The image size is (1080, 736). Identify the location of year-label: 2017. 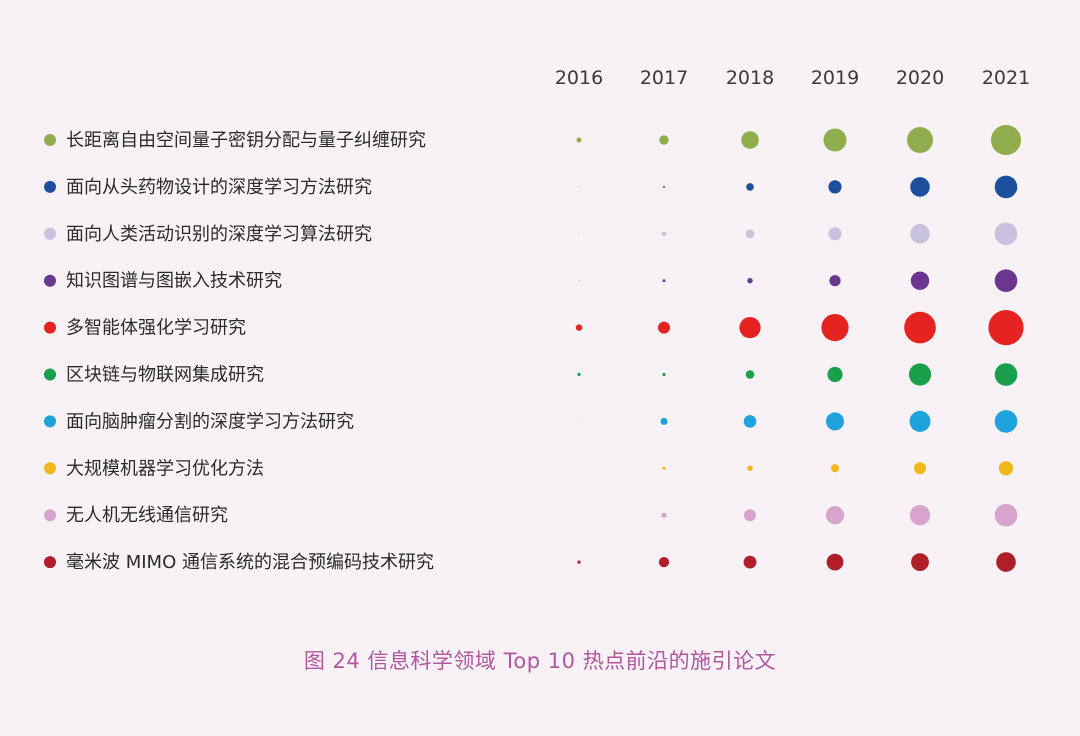
(664, 78).